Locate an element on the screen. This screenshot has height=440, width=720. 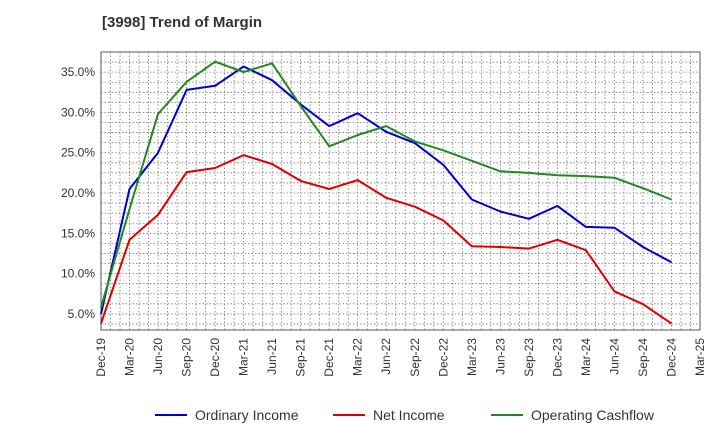
x-tick-label: Jun-23 is located at coordinates (500, 356).